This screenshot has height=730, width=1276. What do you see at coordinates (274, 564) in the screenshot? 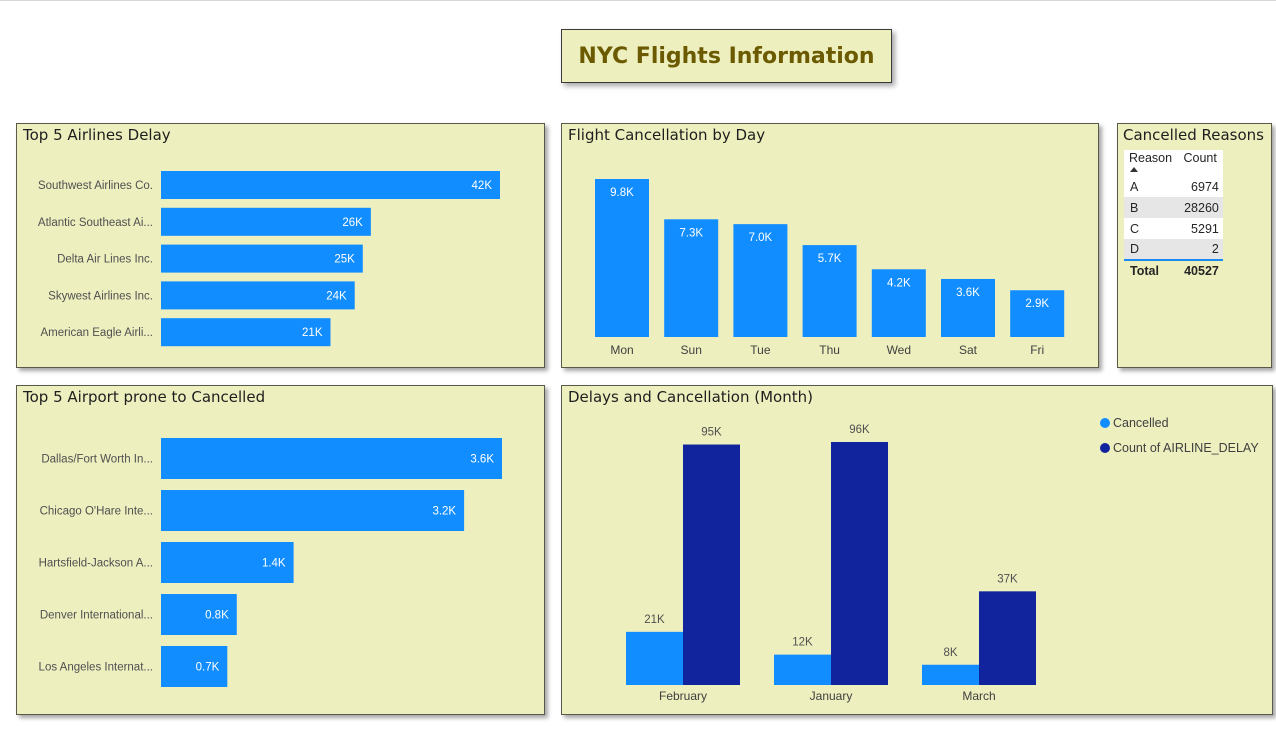
I see `data-label: 1.4K` at bounding box center [274, 564].